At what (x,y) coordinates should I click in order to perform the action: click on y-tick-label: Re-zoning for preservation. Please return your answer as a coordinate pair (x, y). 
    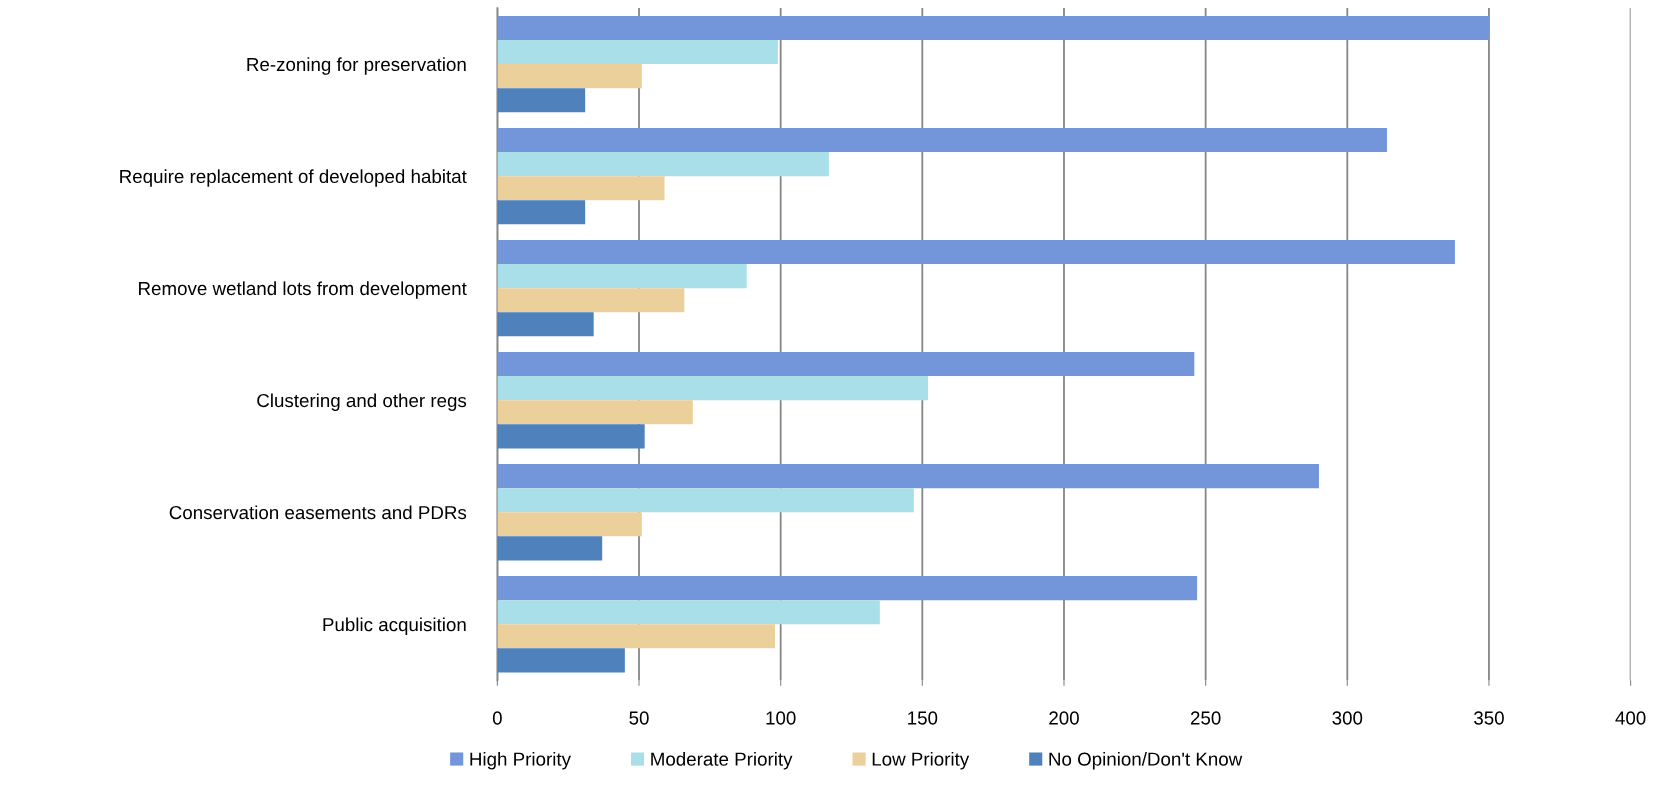
    Looking at the image, I should click on (356, 66).